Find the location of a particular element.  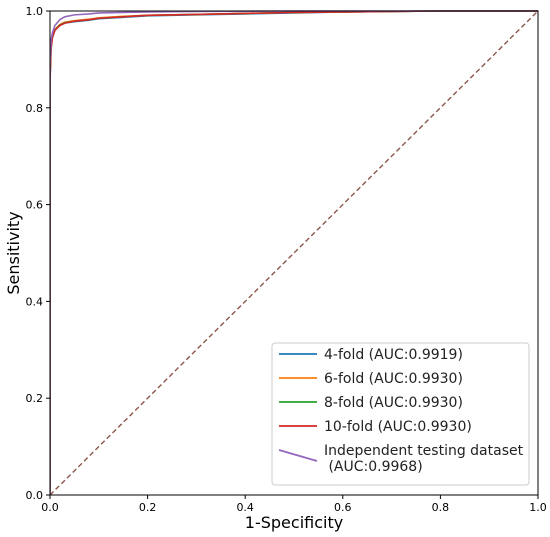

x-axis-ticks: 0.0 0.2 0.4 0.6 0.8 1.0 is located at coordinates (294, 504).